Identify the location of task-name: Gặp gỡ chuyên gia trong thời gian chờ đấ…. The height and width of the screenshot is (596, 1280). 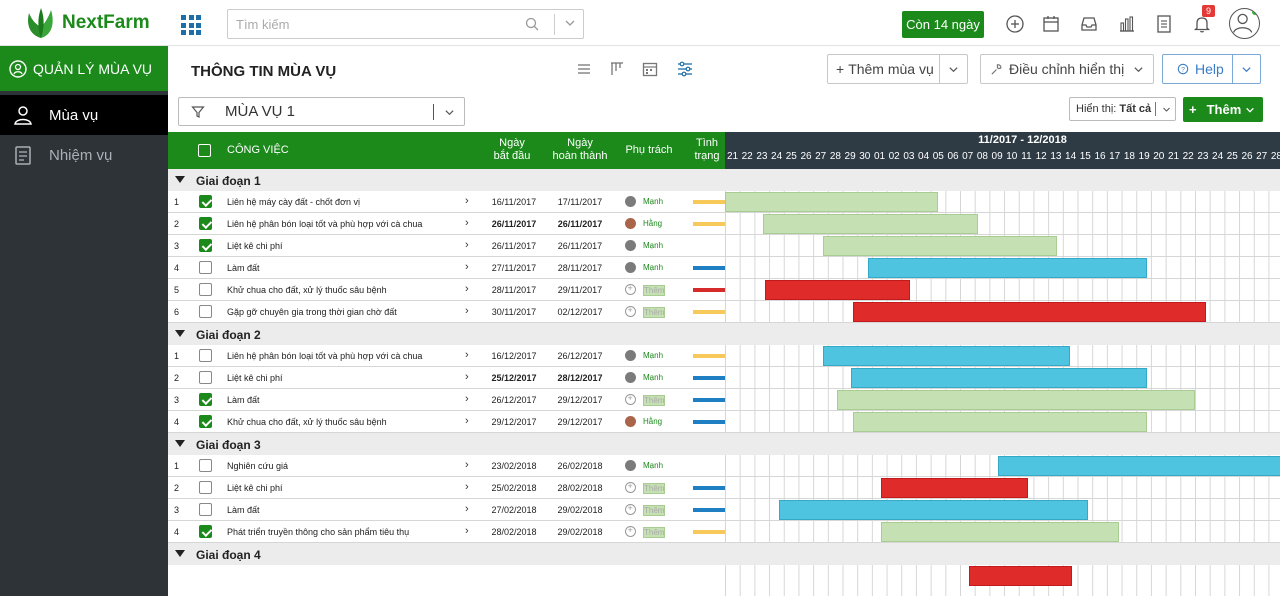
(312, 312).